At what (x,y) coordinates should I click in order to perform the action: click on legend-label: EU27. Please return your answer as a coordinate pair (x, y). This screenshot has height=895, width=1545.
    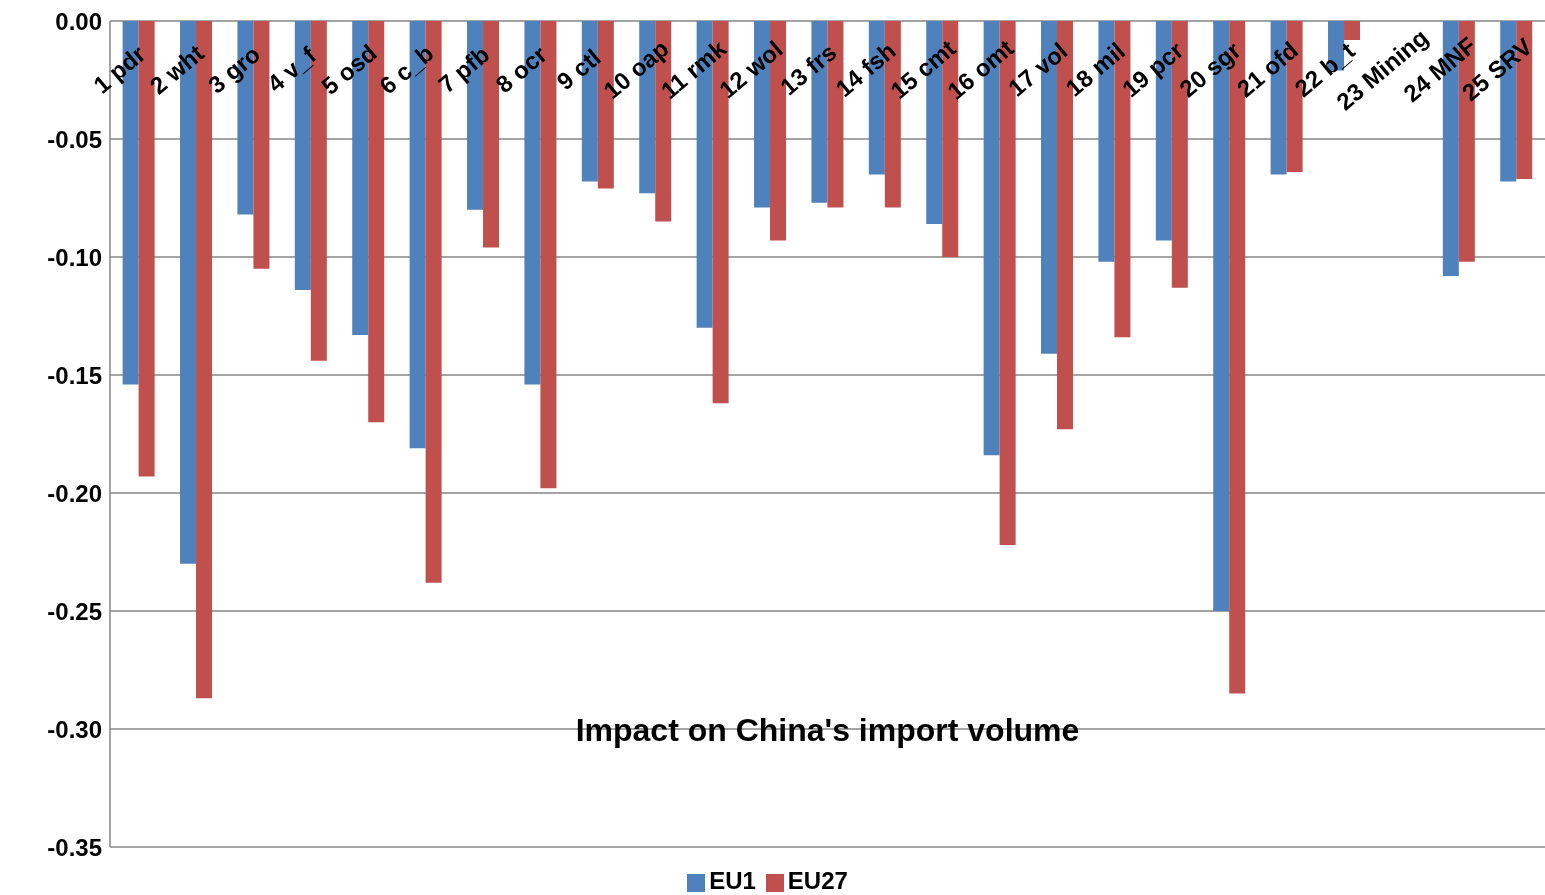
    Looking at the image, I should click on (817, 880).